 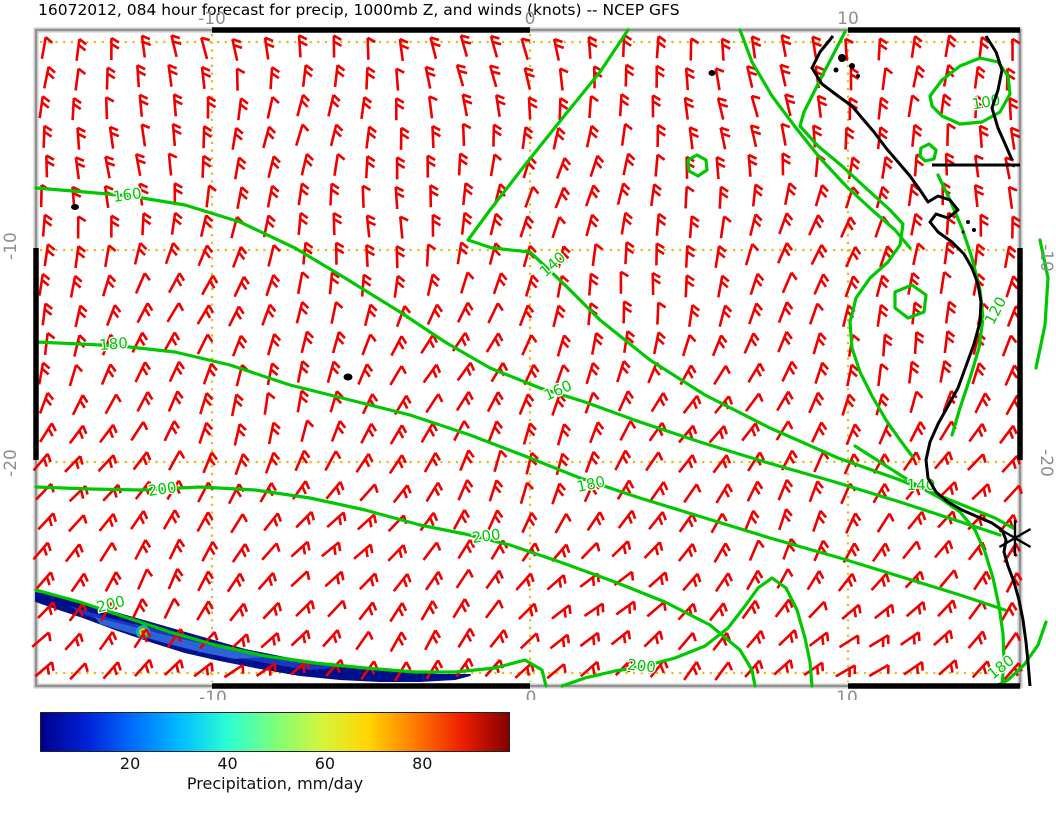 I want to click on contour-100-path, so click(x=825, y=139).